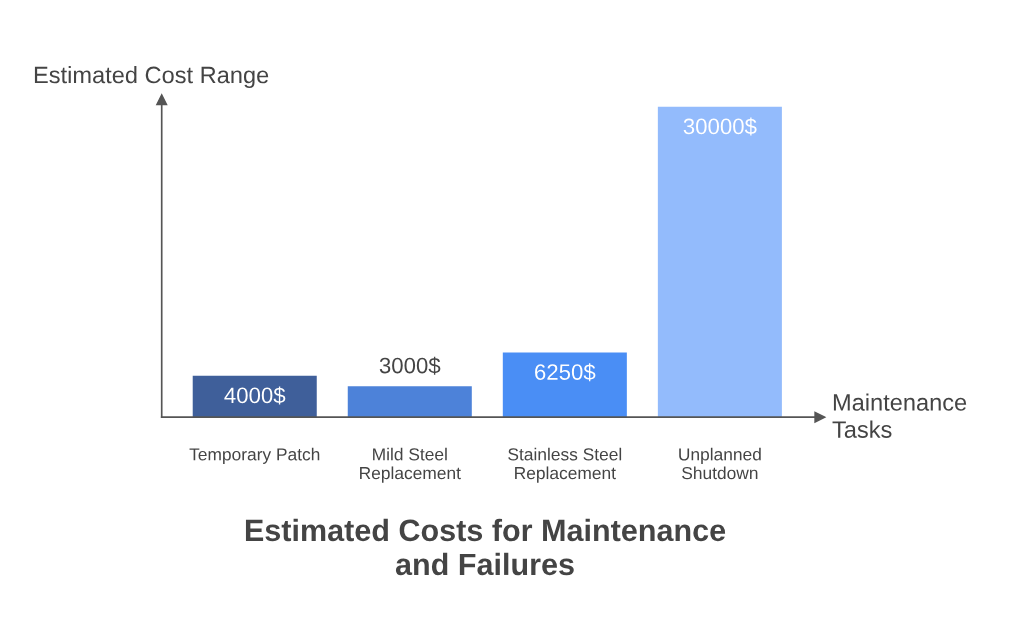 This screenshot has width=1030, height=635. I want to click on x-axis-title: Maintenance Tasks, so click(899, 415).